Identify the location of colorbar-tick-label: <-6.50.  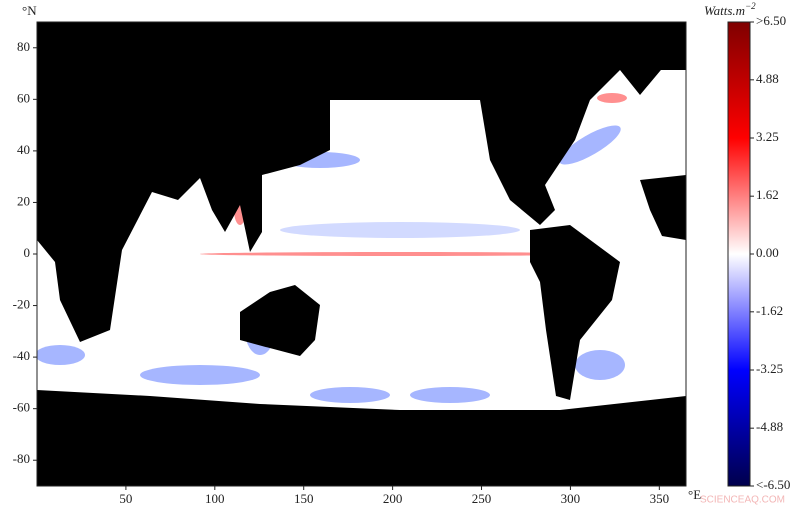
(773, 484).